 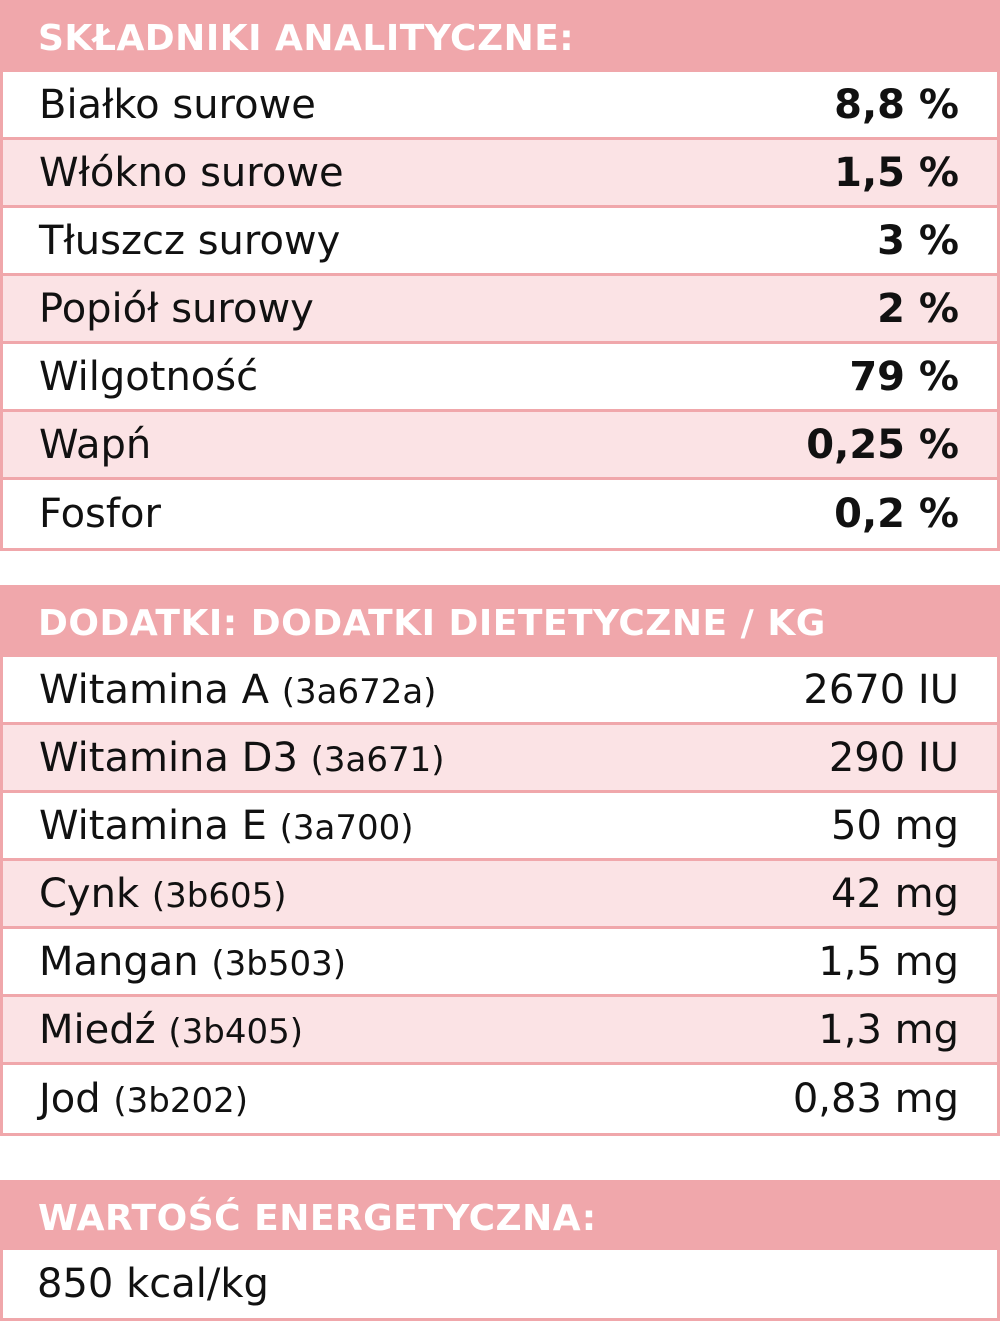 I want to click on row-label: Włókno surowe, so click(x=191, y=173).